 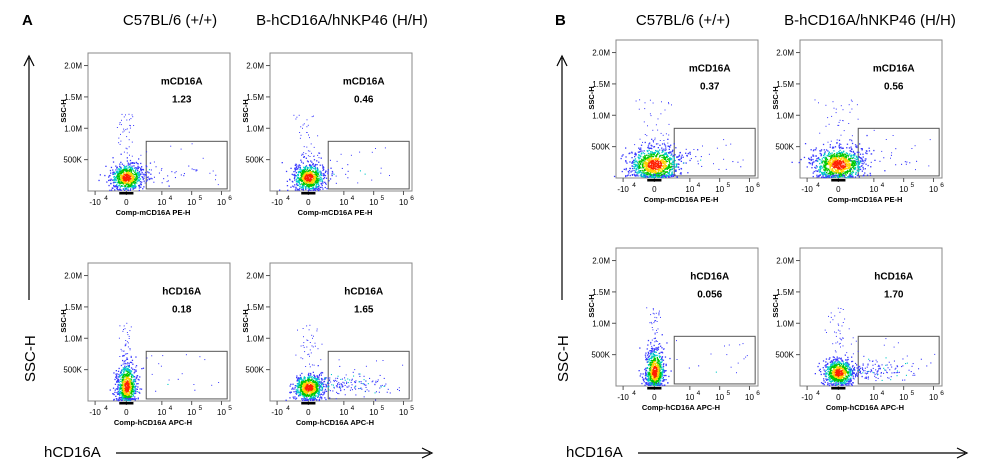 What do you see at coordinates (63, 320) in the screenshot?
I see `plot-y-label: SSC-H` at bounding box center [63, 320].